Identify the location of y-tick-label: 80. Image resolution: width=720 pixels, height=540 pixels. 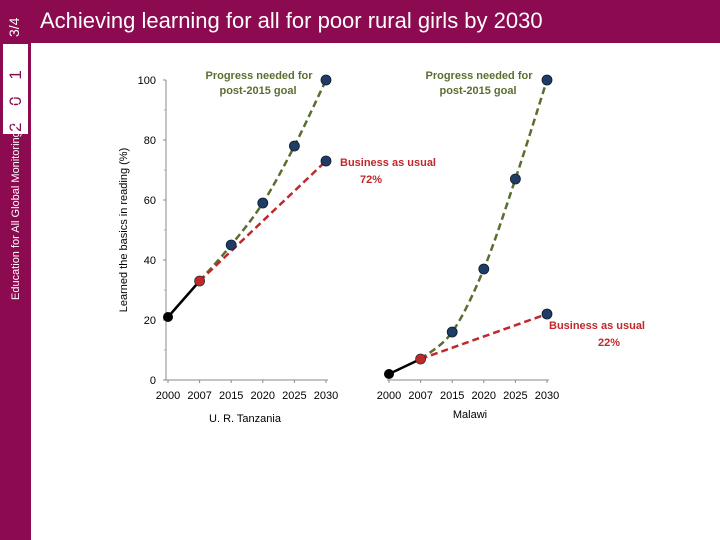
(150, 141).